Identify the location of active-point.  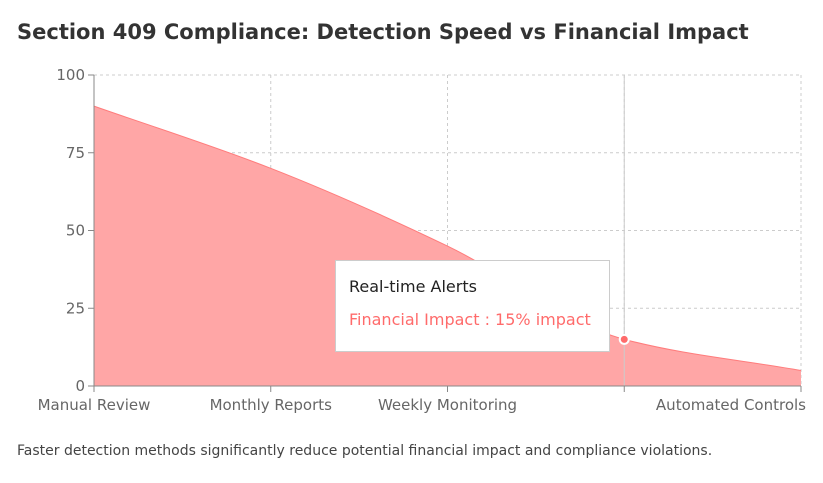
(624, 339).